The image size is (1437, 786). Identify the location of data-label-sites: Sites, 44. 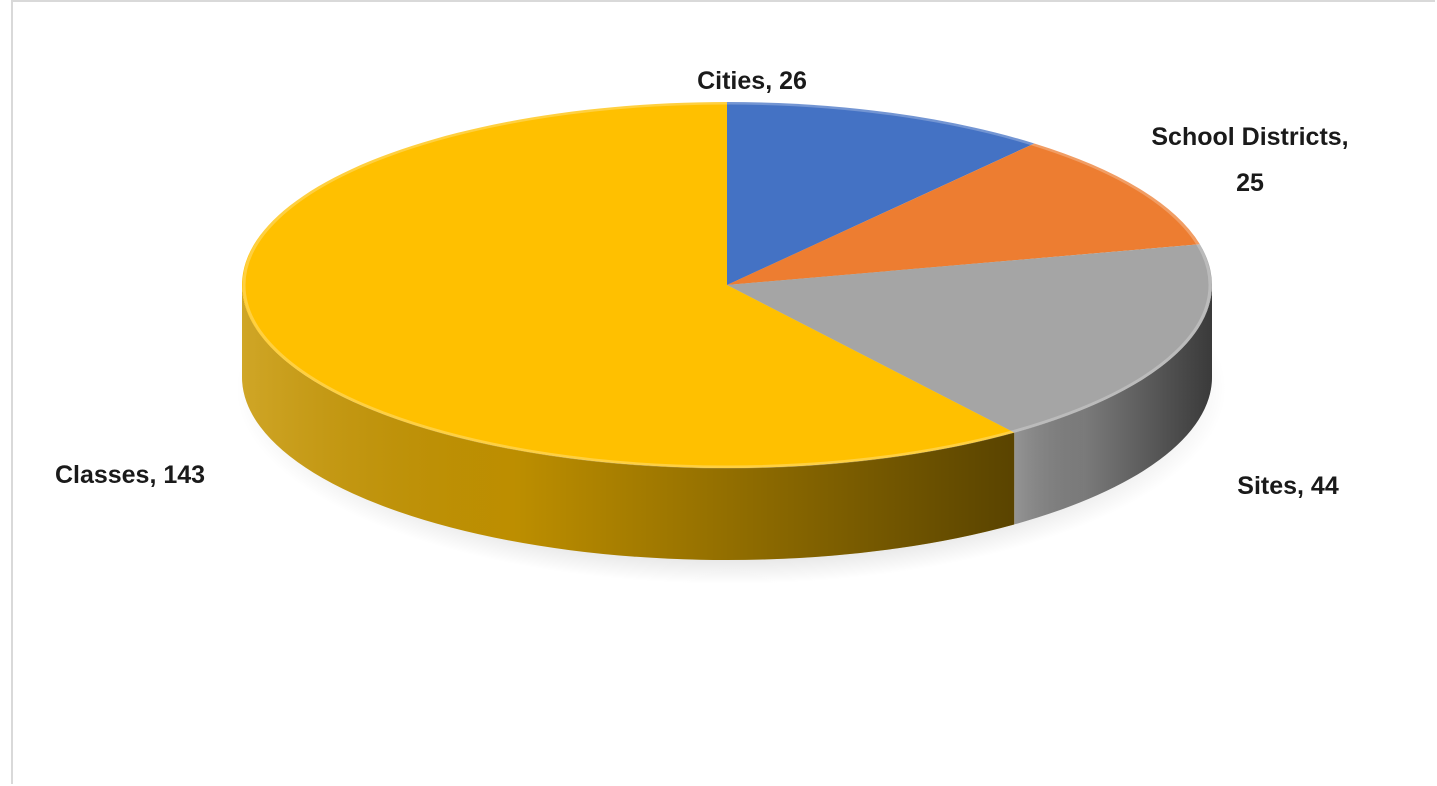
(1288, 486).